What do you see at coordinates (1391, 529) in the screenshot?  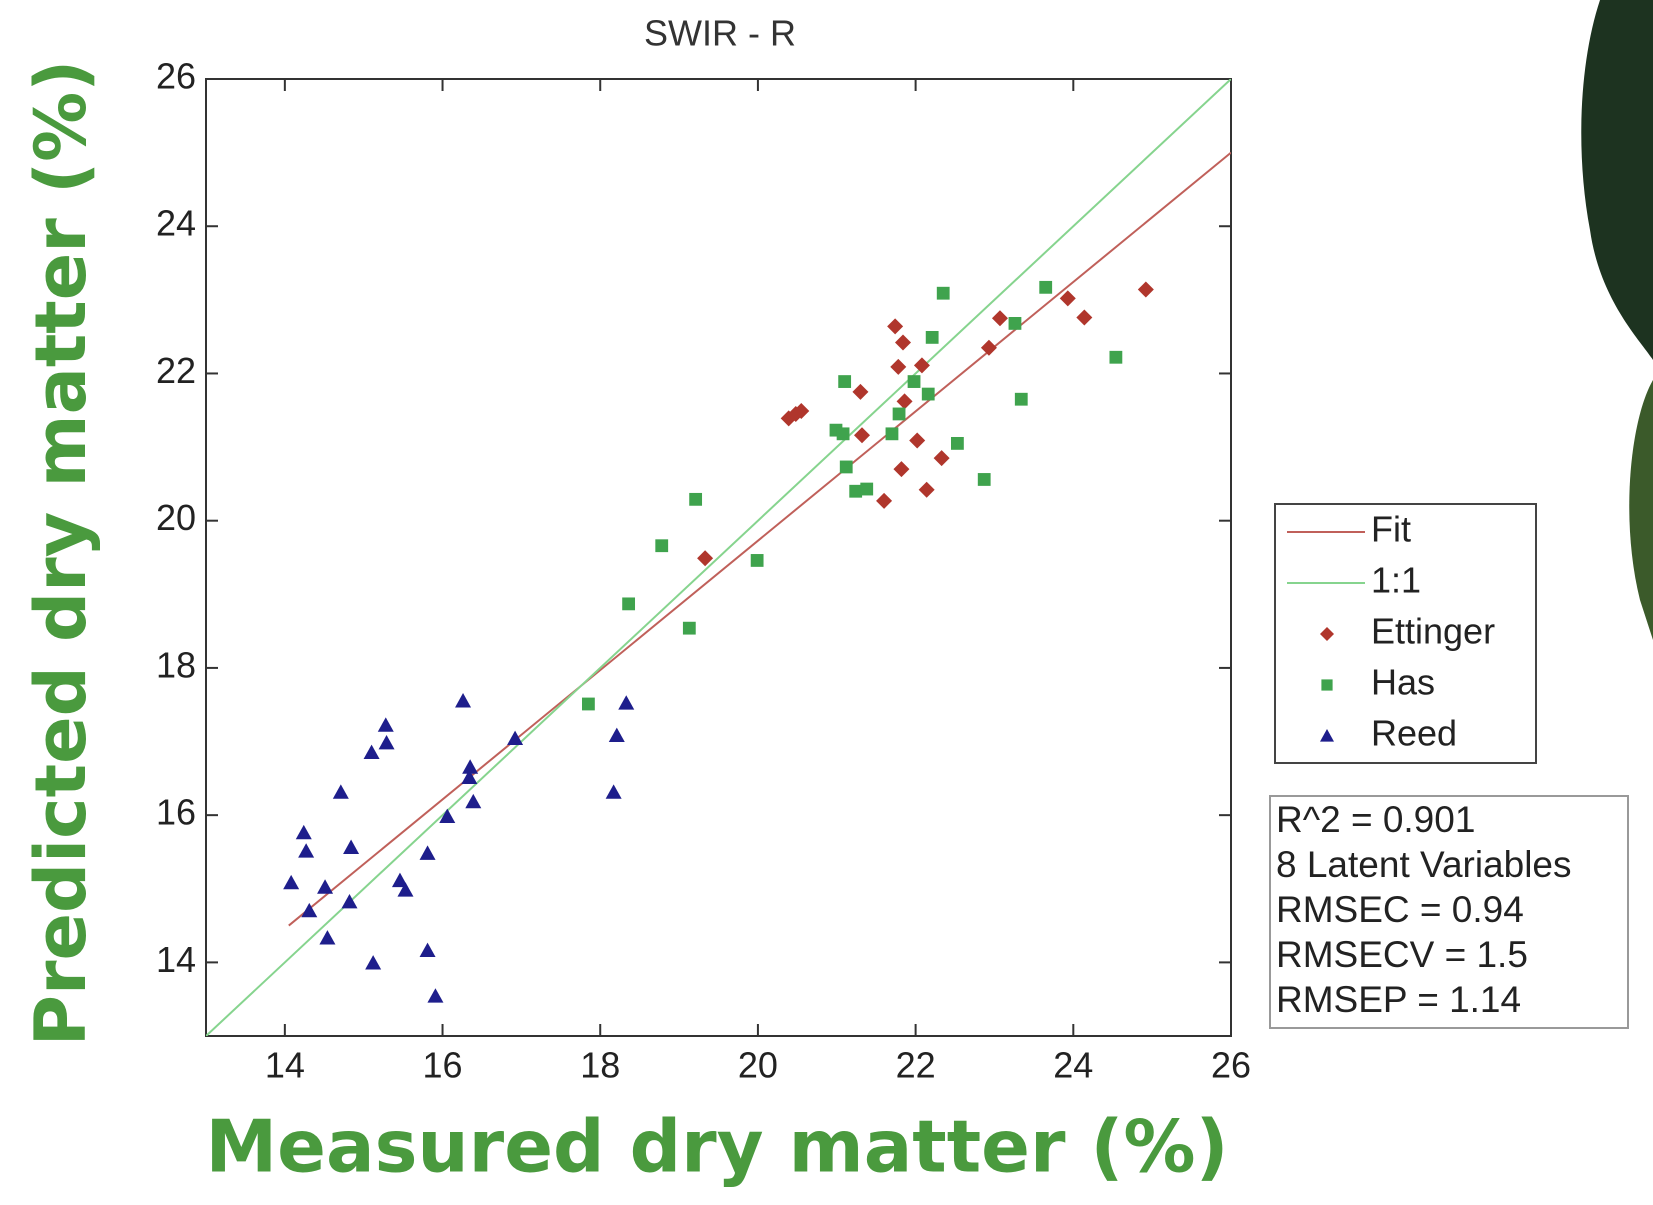 I see `legend-label: Fit` at bounding box center [1391, 529].